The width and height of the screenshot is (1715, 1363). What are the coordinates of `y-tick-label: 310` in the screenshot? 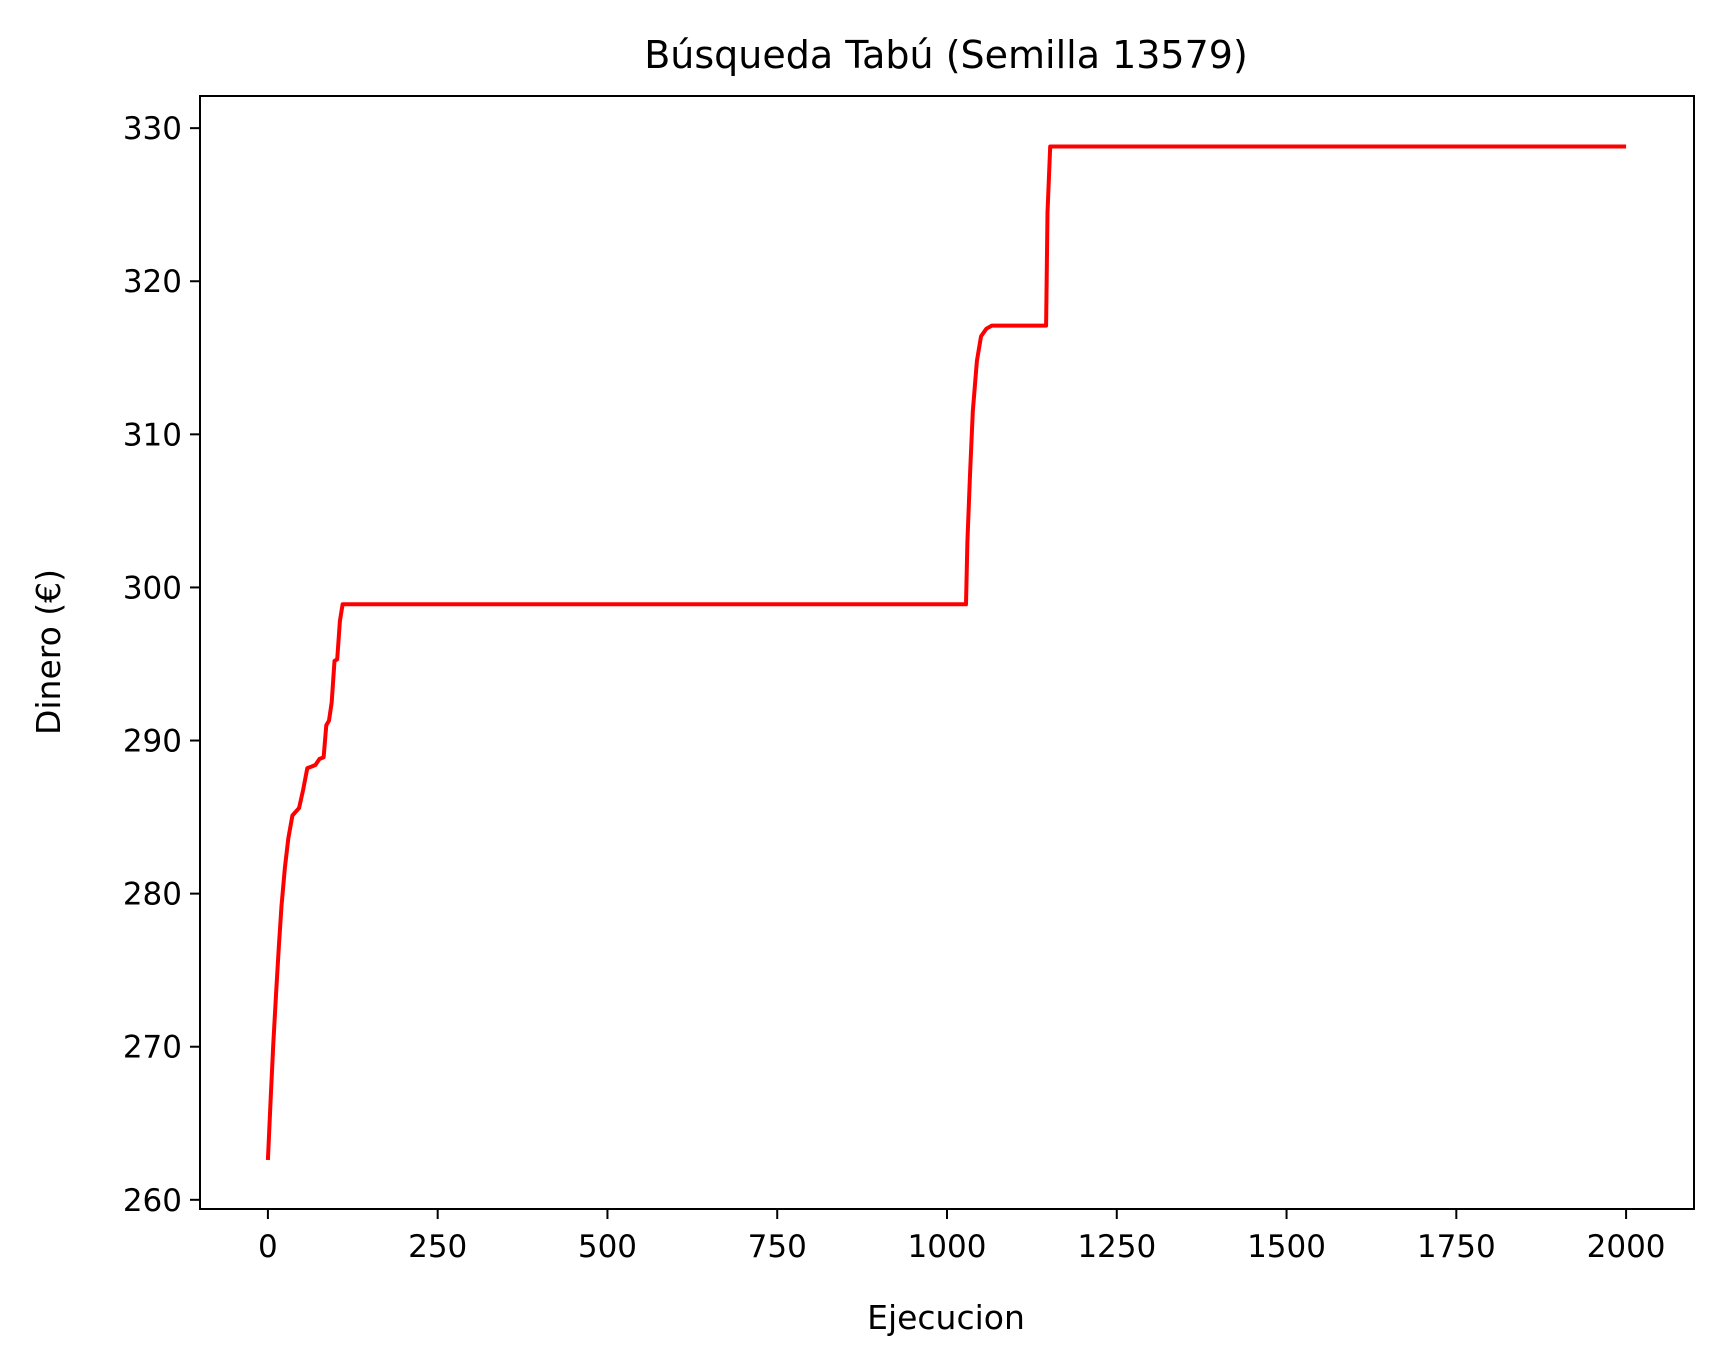 It's located at (152, 435).